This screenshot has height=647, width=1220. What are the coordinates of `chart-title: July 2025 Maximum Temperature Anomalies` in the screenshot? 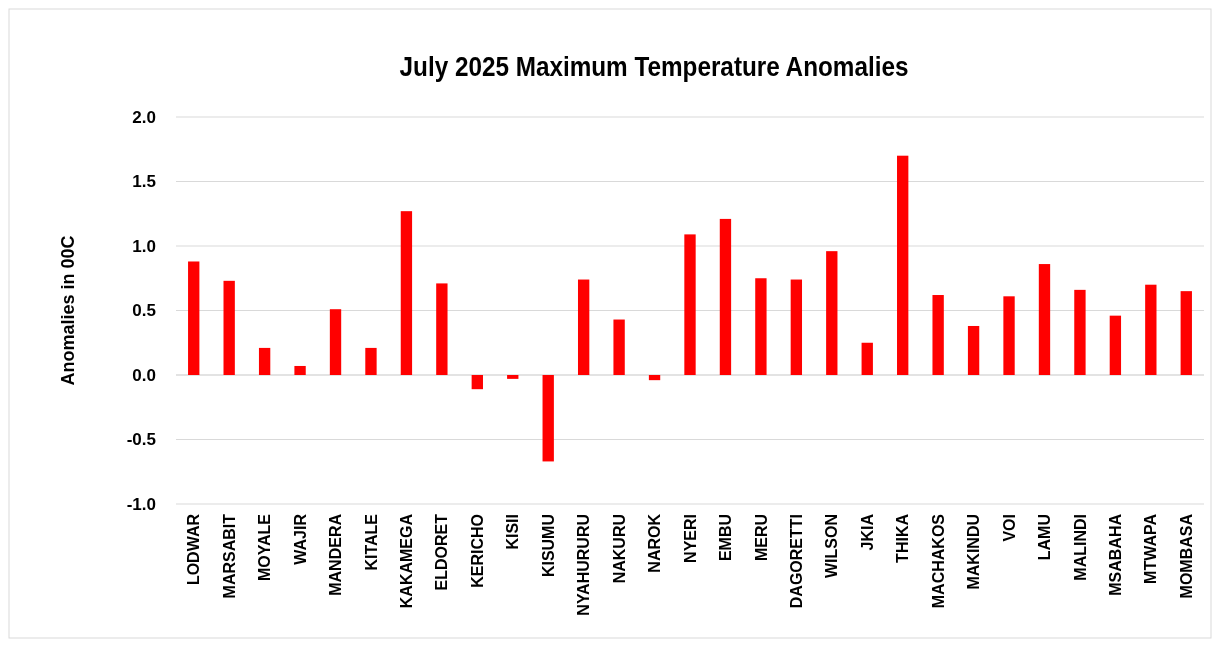 It's located at (654, 66).